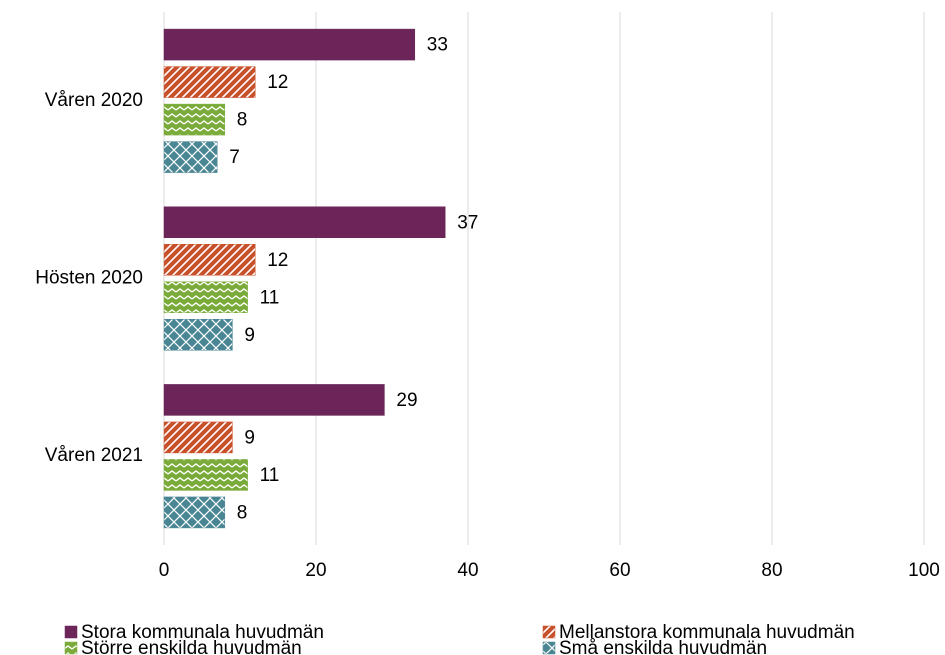  I want to click on data-label: 7, so click(234, 157).